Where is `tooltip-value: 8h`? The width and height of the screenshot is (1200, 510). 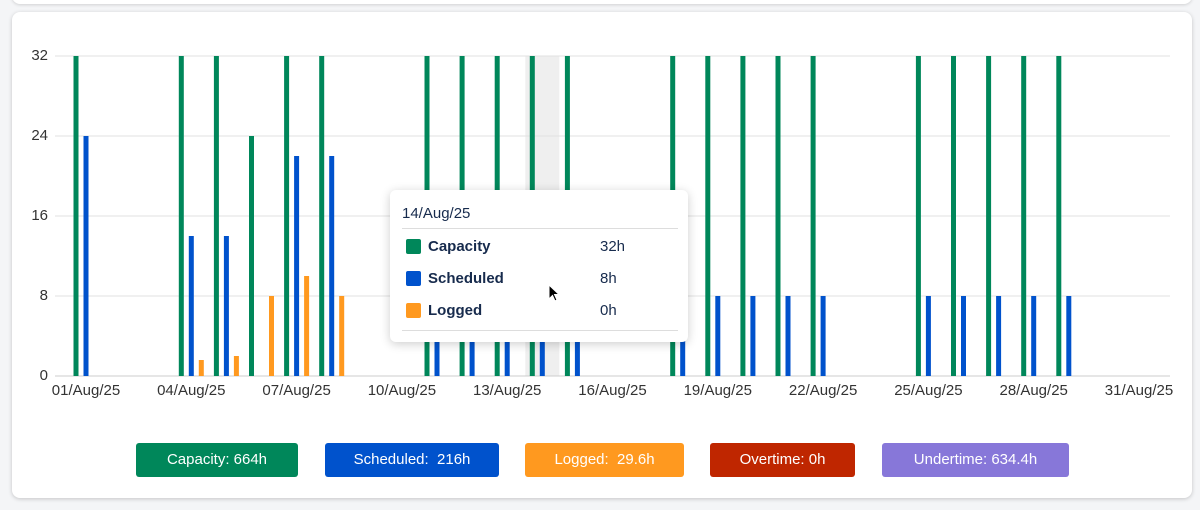 tooltip-value: 8h is located at coordinates (608, 278).